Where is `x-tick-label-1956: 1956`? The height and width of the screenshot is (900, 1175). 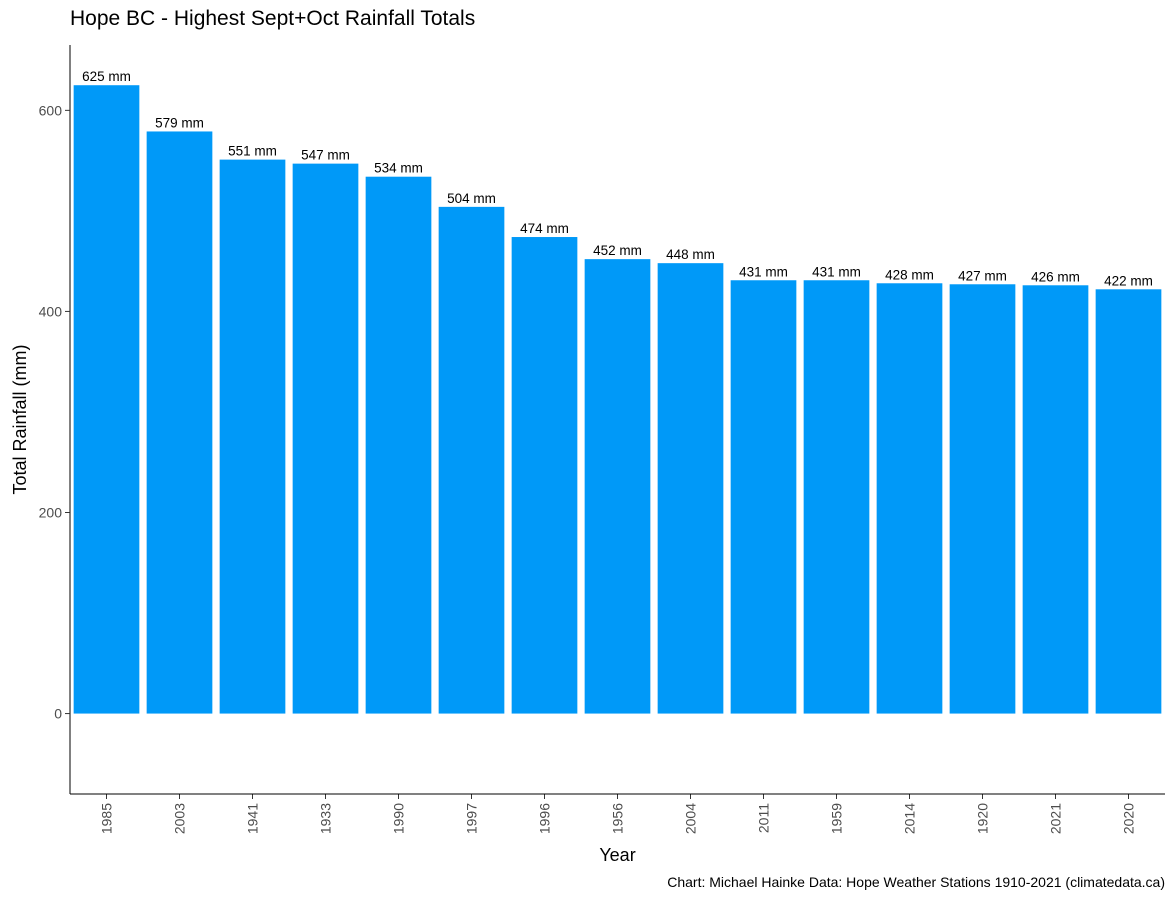 x-tick-label-1956: 1956 is located at coordinates (618, 818).